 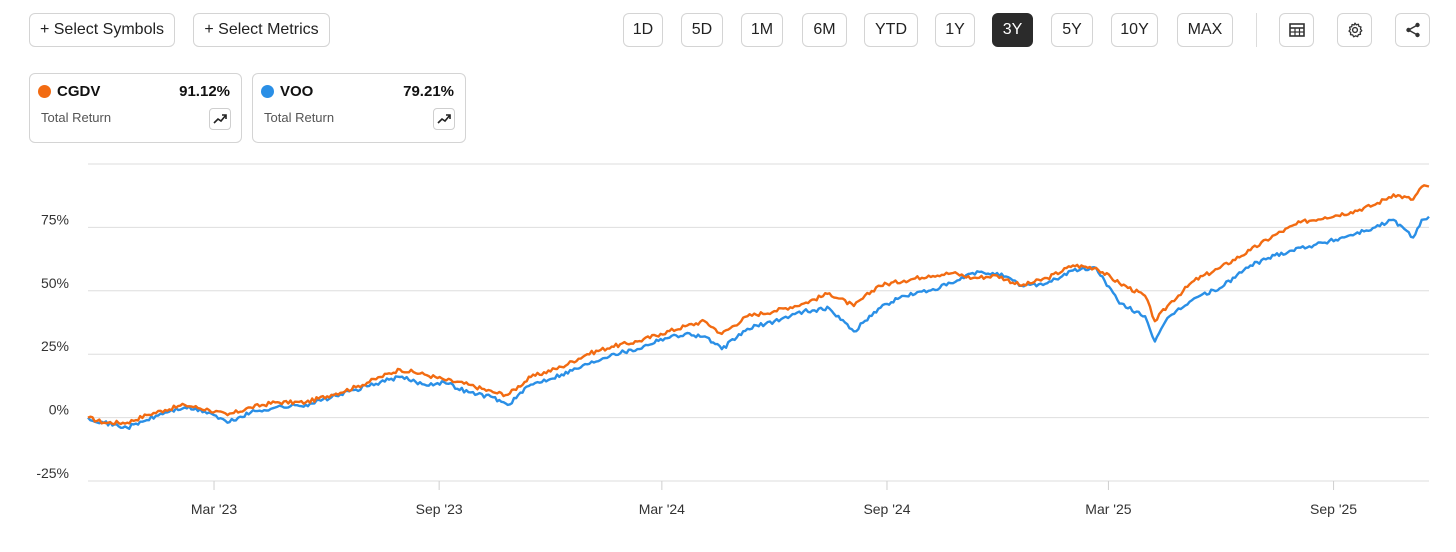 What do you see at coordinates (214, 509) in the screenshot?
I see `x-tick-label: Mar '23` at bounding box center [214, 509].